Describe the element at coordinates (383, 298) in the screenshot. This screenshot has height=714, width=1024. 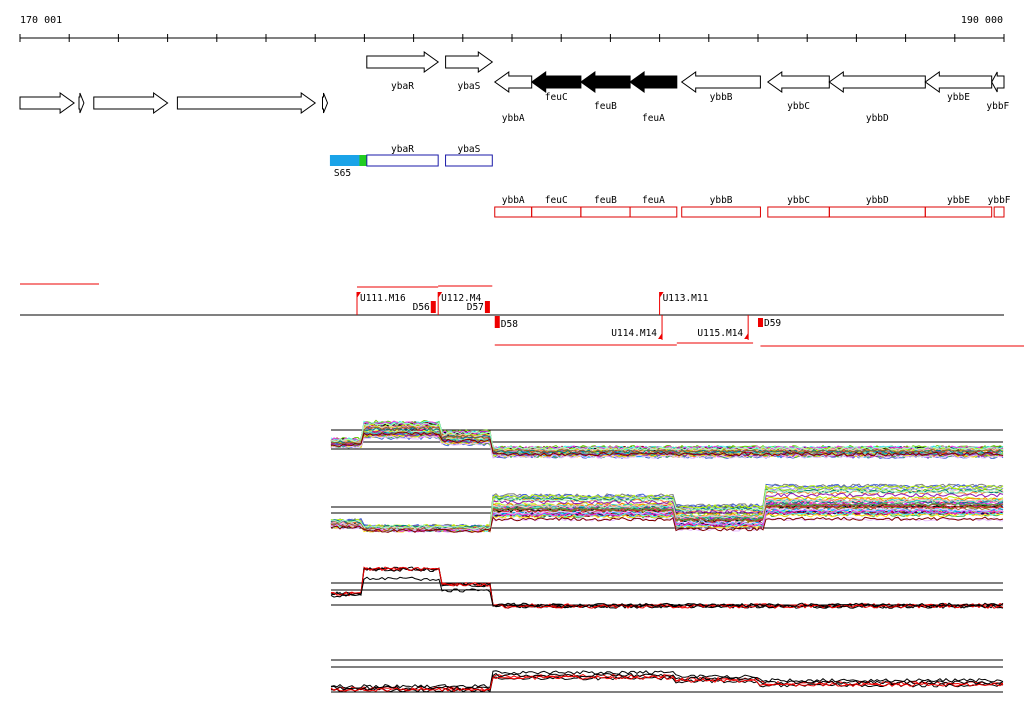
I see `upshift-label: U111.M16` at that location.